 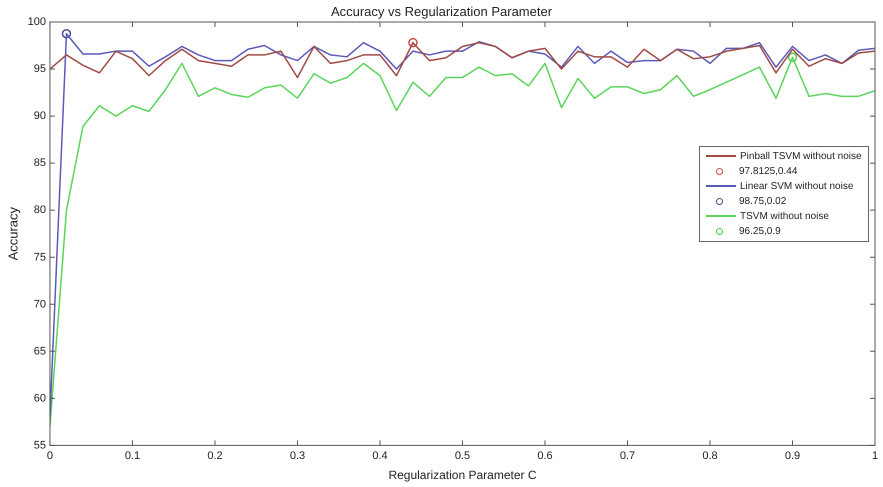 What do you see at coordinates (875, 456) in the screenshot?
I see `x-tick-label: 1` at bounding box center [875, 456].